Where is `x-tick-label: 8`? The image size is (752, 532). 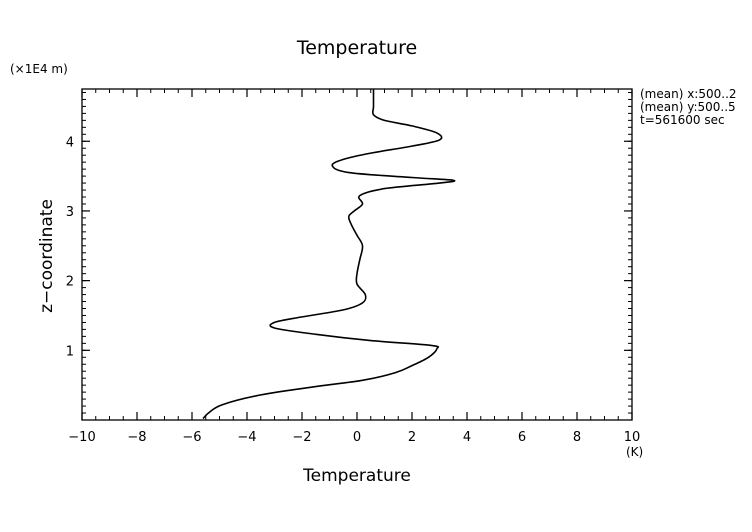 x-tick-label: 8 is located at coordinates (577, 437).